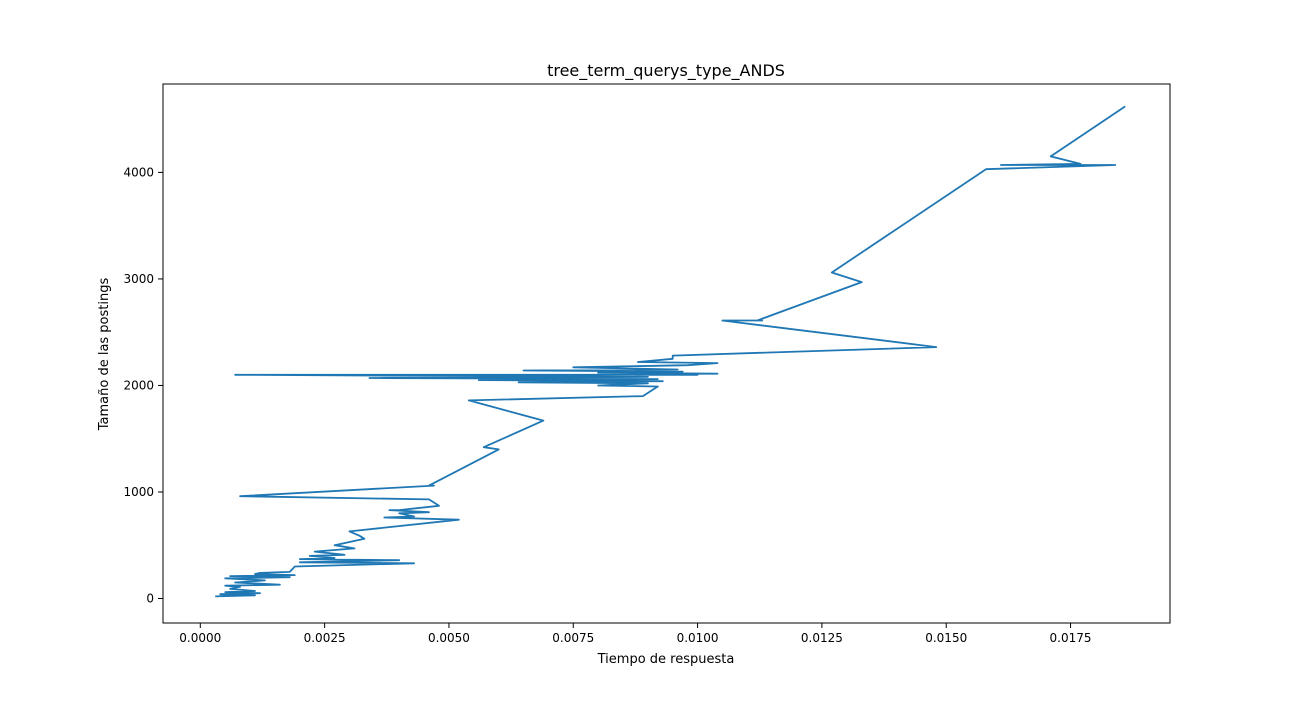  Describe the element at coordinates (666, 71) in the screenshot. I see `chart-title: tree_term_querys_type_ANDS` at that location.